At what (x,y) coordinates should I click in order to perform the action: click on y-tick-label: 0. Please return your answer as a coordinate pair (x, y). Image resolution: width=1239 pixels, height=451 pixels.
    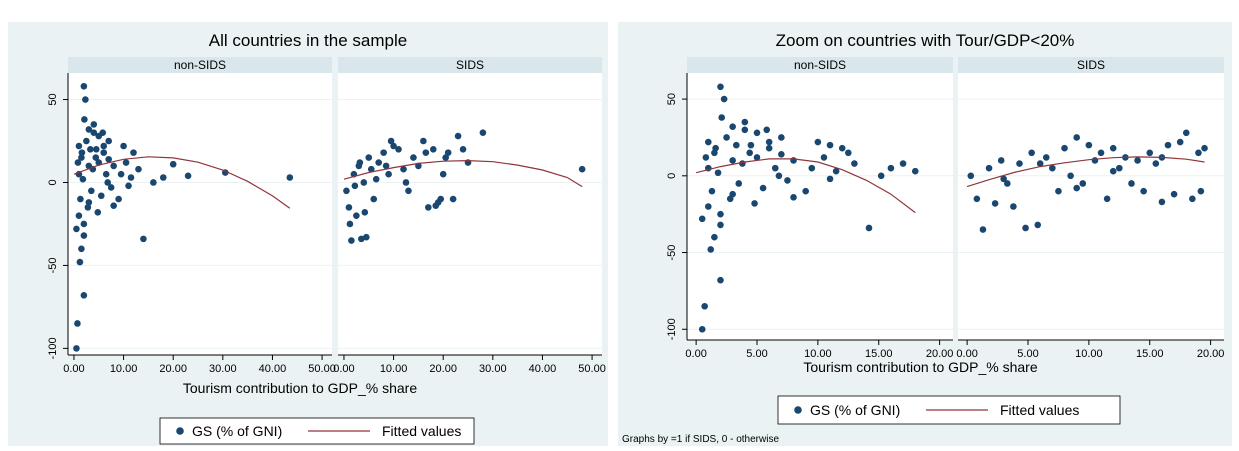
    Looking at the image, I should click on (672, 176).